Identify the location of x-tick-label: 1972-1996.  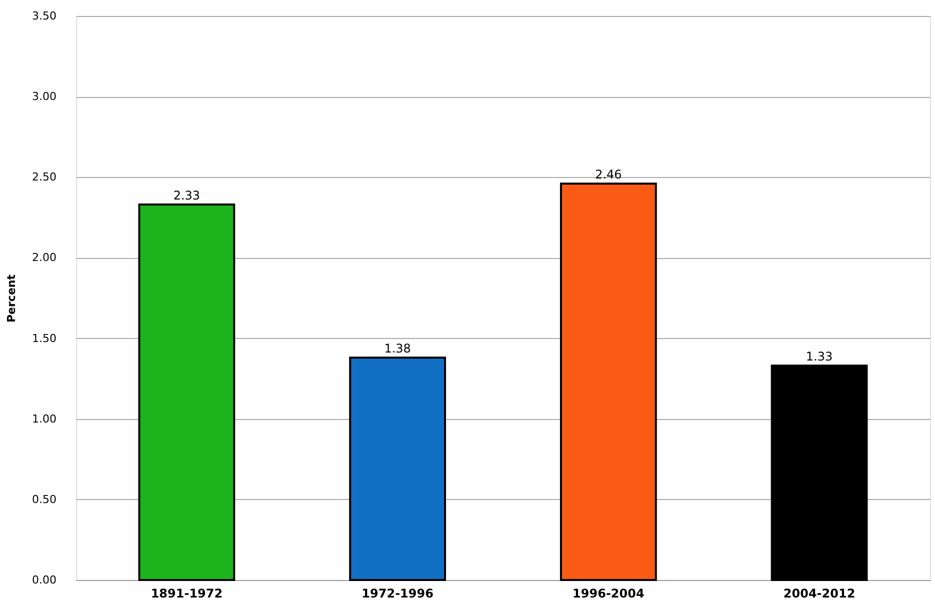
(398, 593).